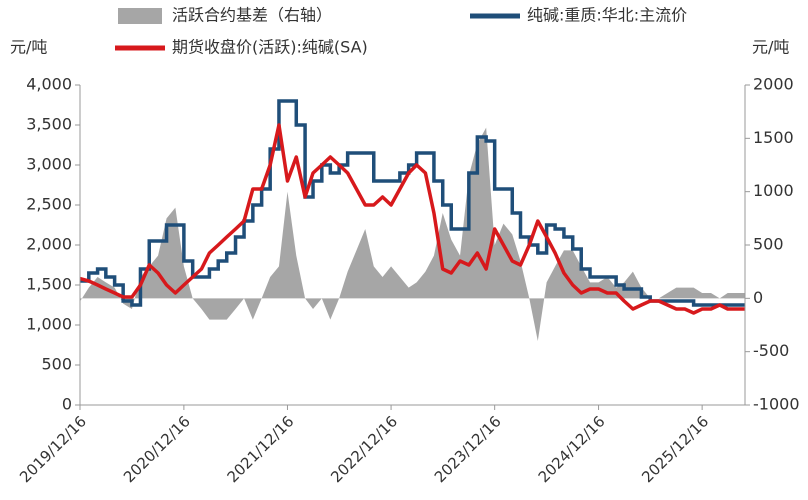  I want to click on x-tick-label: 2021/12/16, so click(261, 449).